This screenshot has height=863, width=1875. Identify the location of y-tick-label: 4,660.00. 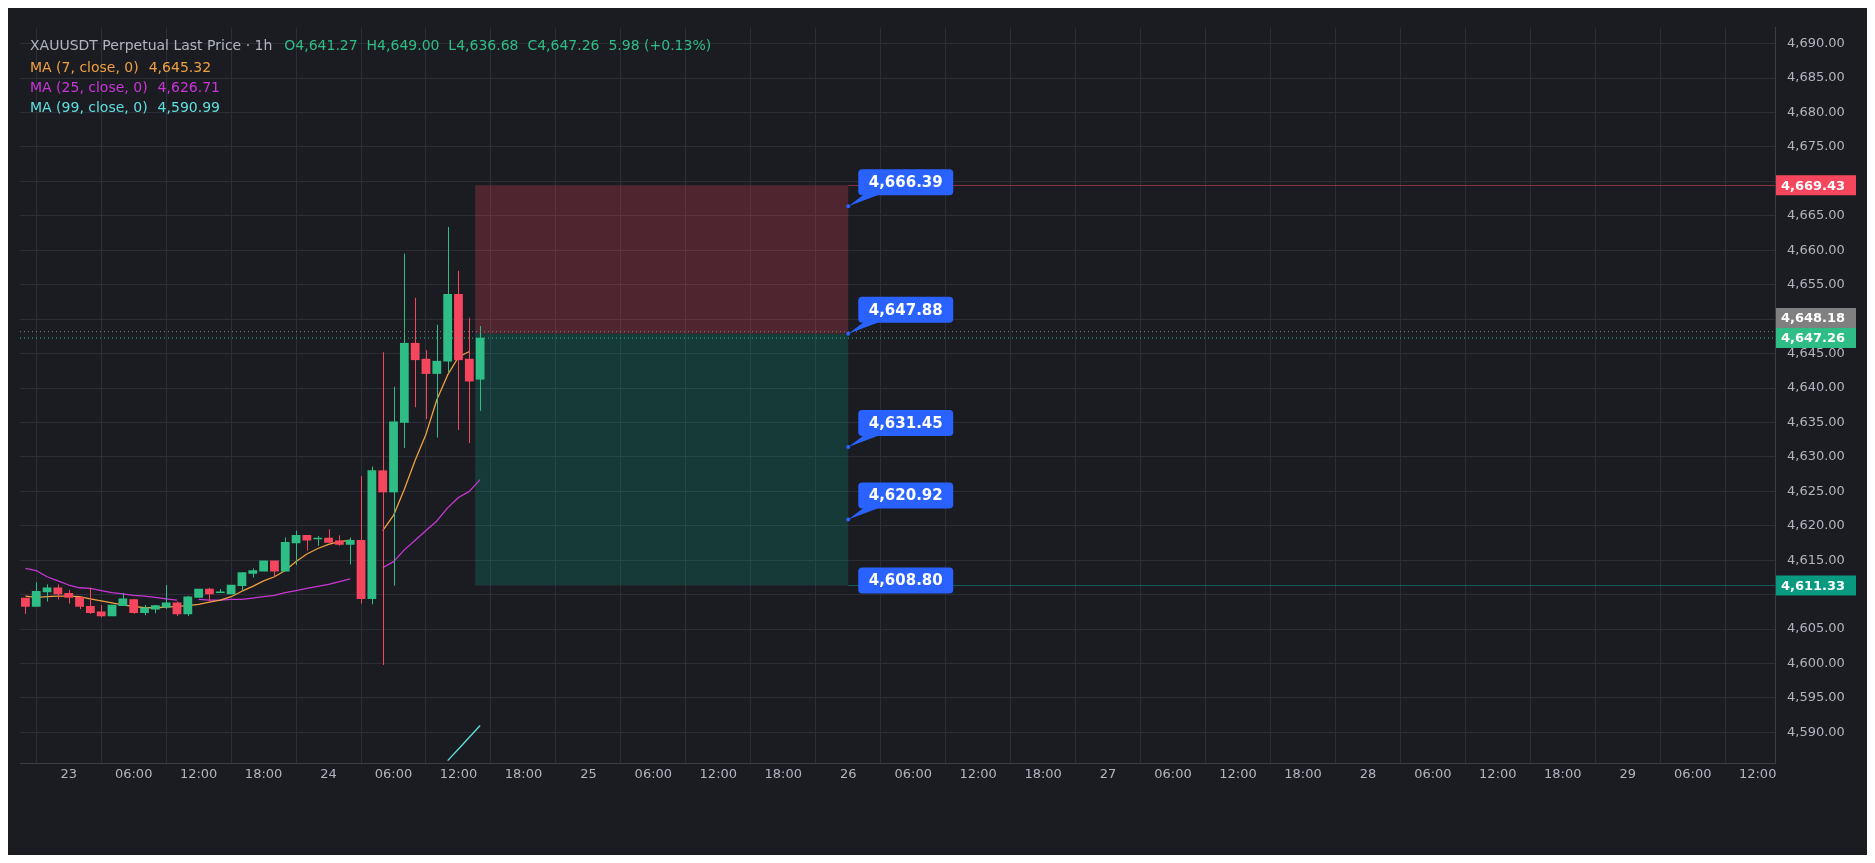
(1816, 249).